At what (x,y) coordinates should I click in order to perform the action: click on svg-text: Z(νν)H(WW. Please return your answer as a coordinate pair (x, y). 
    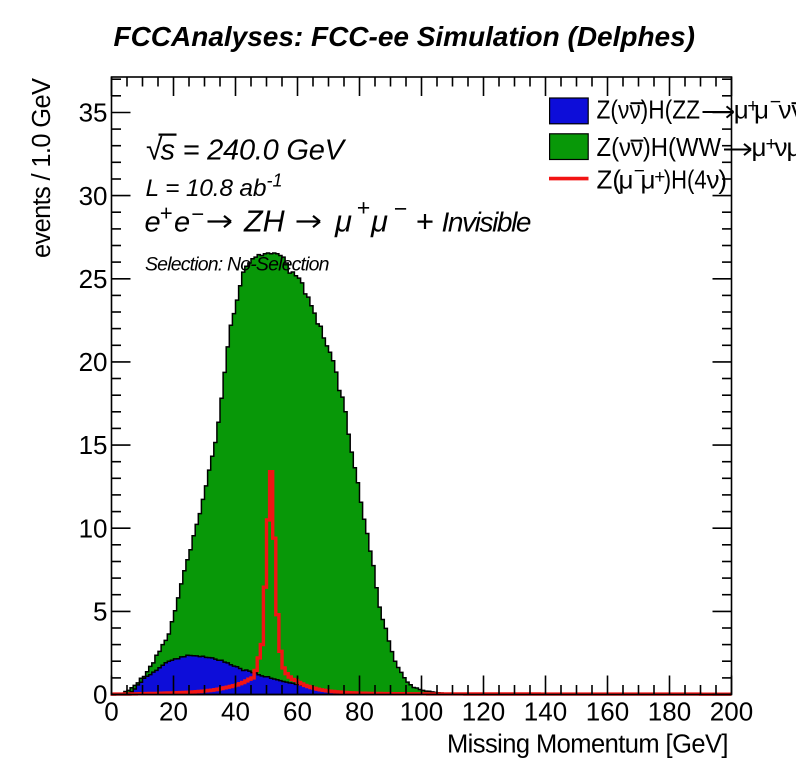
    Looking at the image, I should click on (659, 147).